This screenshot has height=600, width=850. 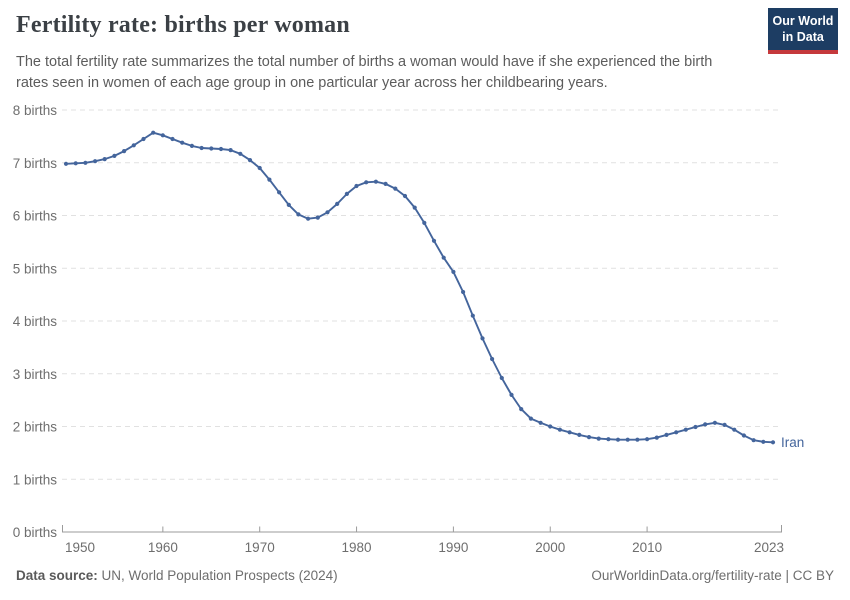 I want to click on x-axis-label: 2000, so click(x=550, y=547).